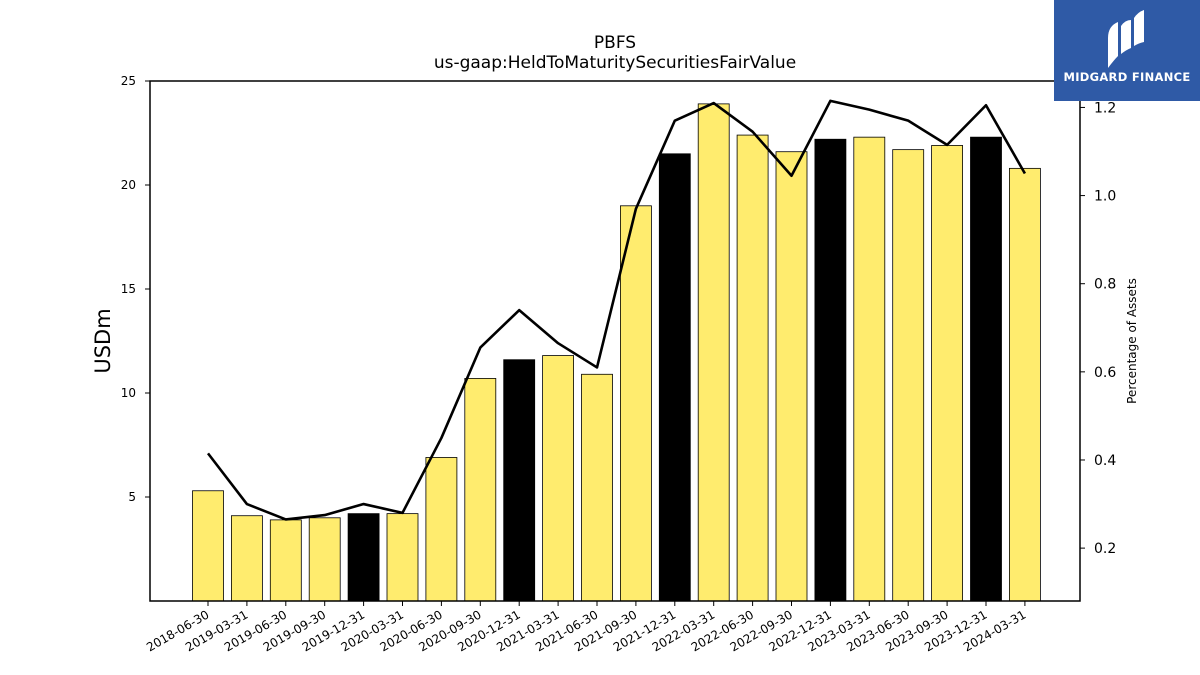 The height and width of the screenshot is (675, 1200). What do you see at coordinates (1127, 77) in the screenshot?
I see `logo-text: MIDGARD FINANCE` at bounding box center [1127, 77].